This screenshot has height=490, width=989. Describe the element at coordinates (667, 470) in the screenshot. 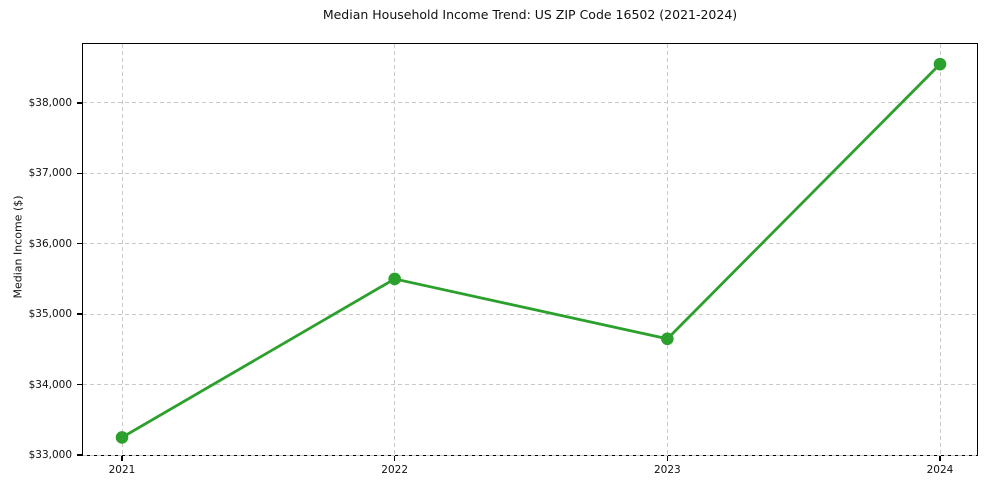

I see `x-tick-label: 2023` at that location.